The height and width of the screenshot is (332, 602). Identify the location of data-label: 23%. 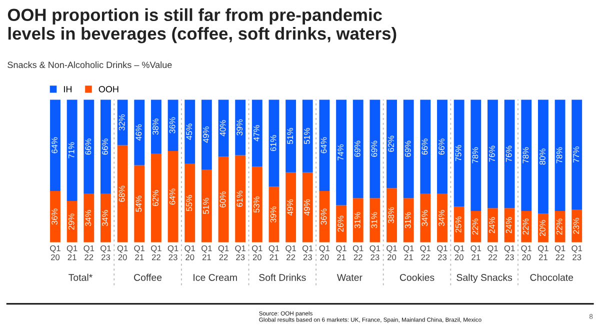
(576, 226).